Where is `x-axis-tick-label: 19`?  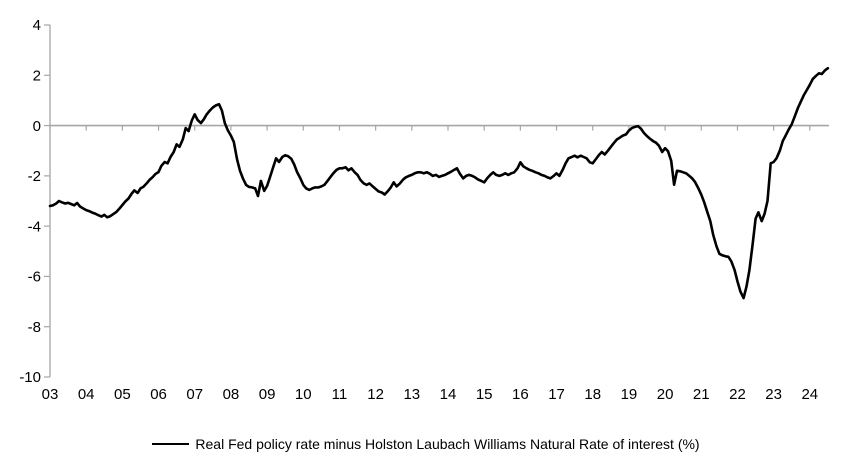
x-axis-tick-label: 19 is located at coordinates (629, 394).